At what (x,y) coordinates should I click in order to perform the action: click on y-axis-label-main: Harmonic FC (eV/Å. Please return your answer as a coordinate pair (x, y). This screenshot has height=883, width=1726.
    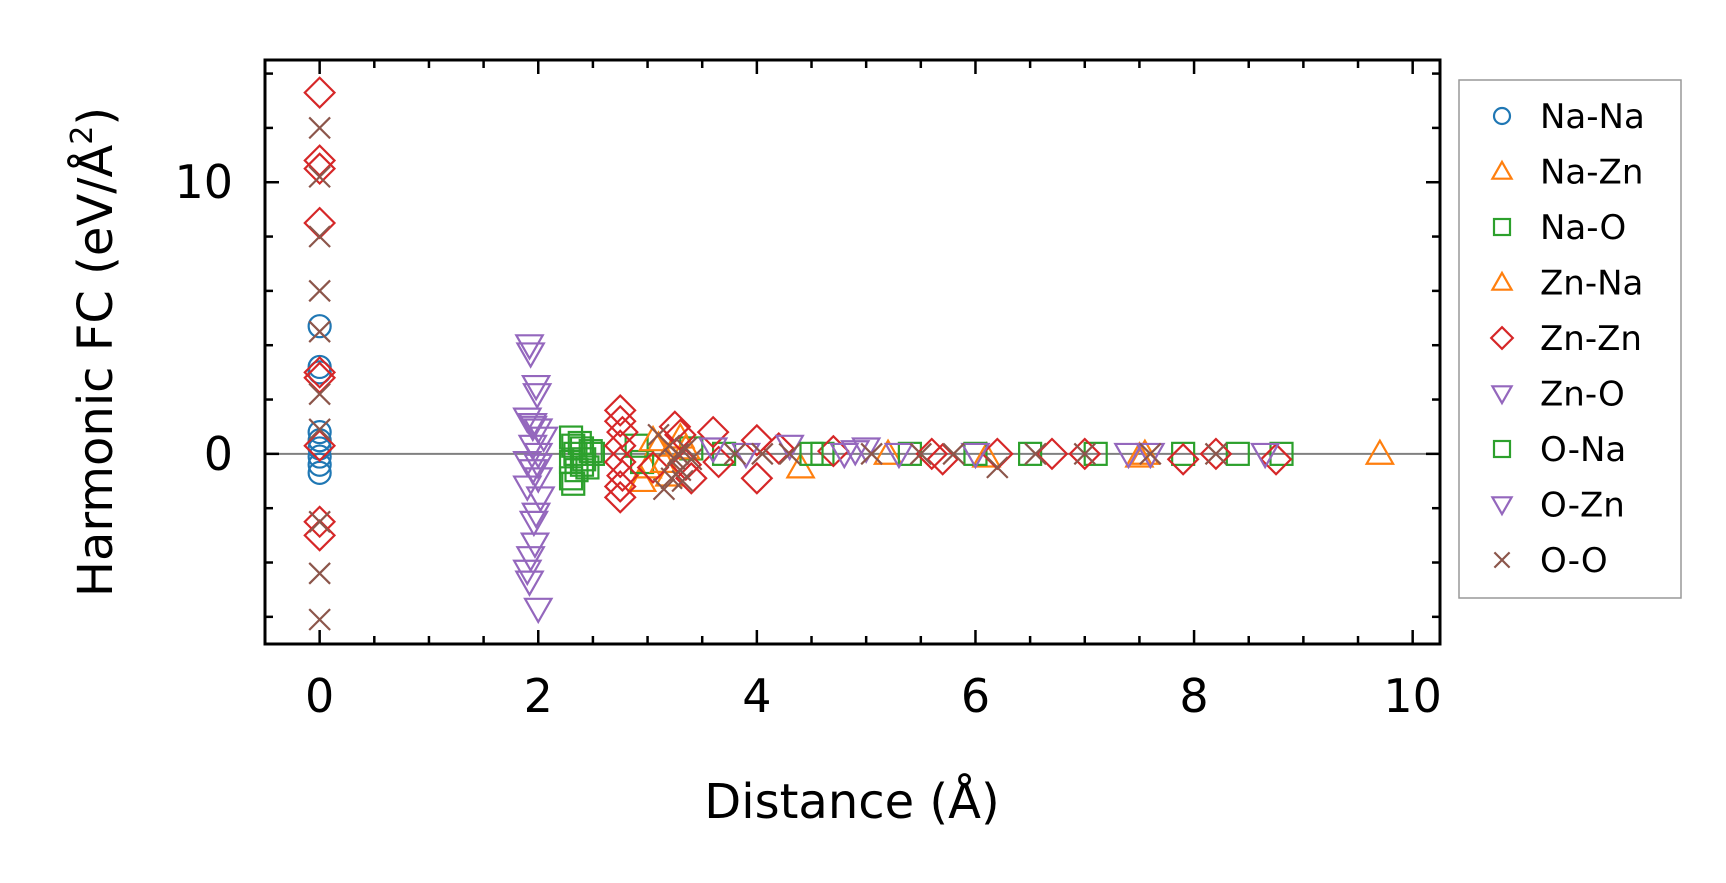
    Looking at the image, I should click on (95, 371).